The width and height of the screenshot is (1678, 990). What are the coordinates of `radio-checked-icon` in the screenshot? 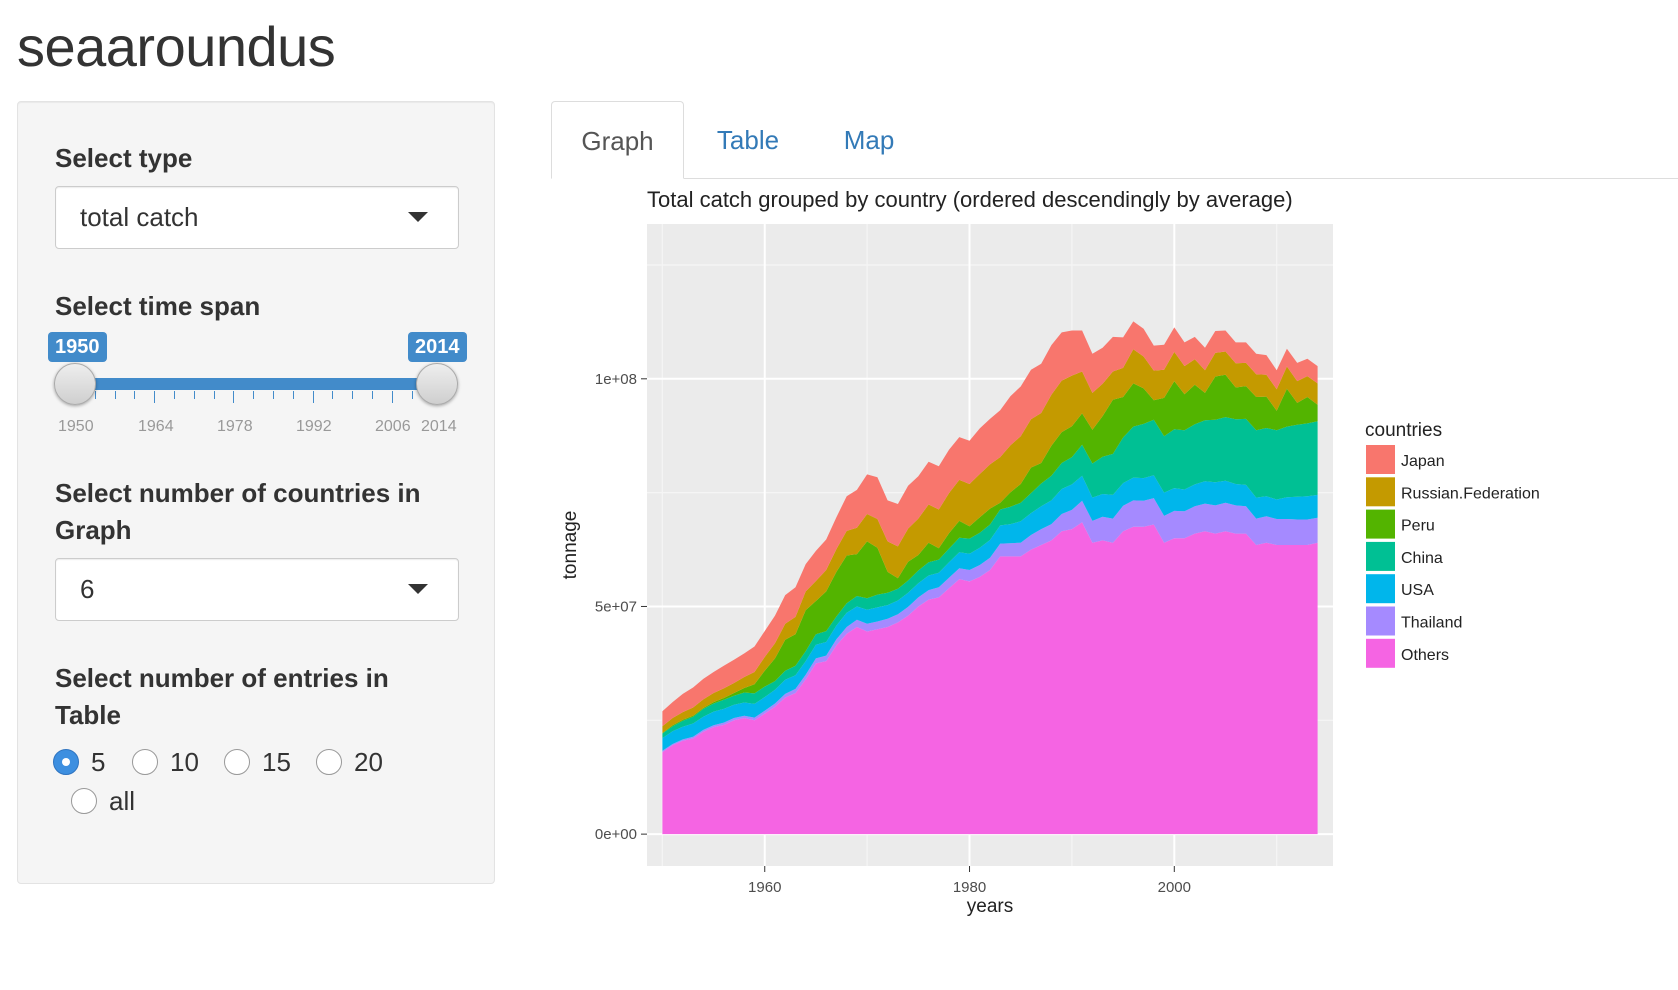 It's located at (66, 762).